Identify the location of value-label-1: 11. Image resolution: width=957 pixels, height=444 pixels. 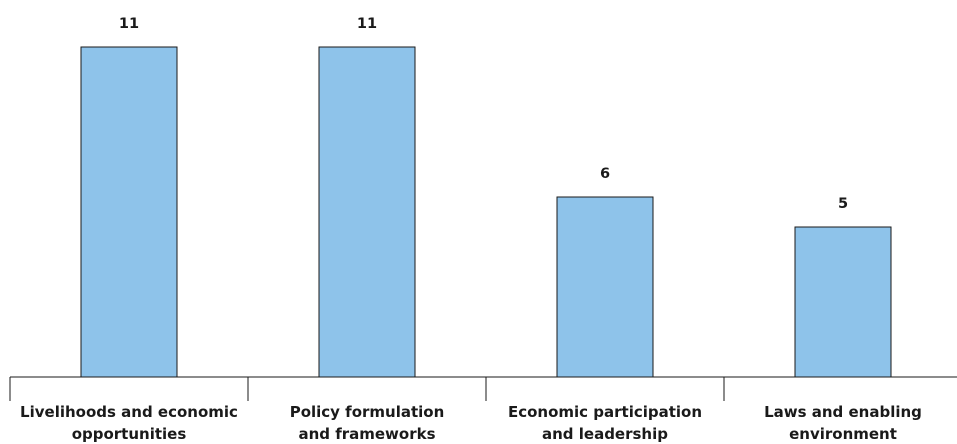
(129, 24).